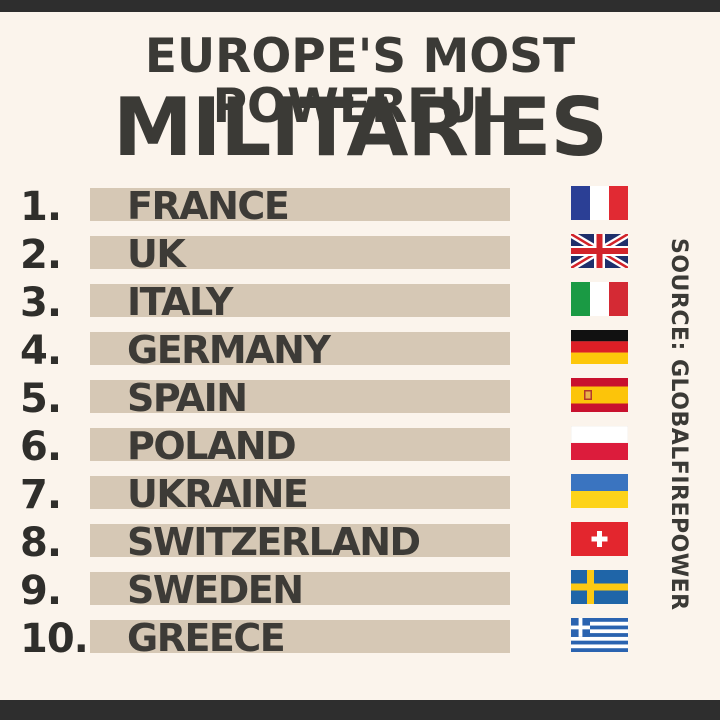 The image size is (720, 720). I want to click on france-flag-icon, so click(599, 203).